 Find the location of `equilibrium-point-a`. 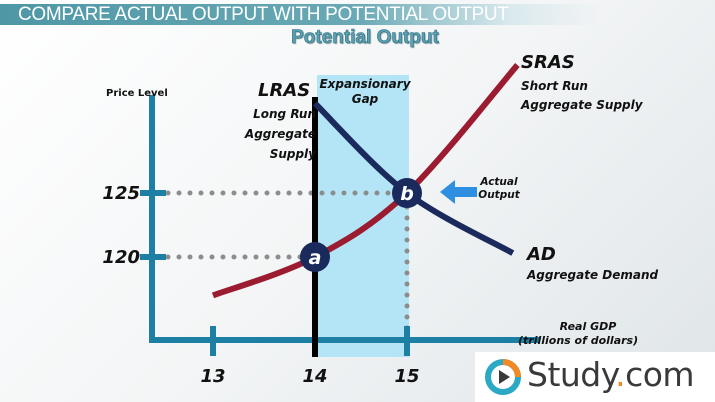

equilibrium-point-a is located at coordinates (315, 257).